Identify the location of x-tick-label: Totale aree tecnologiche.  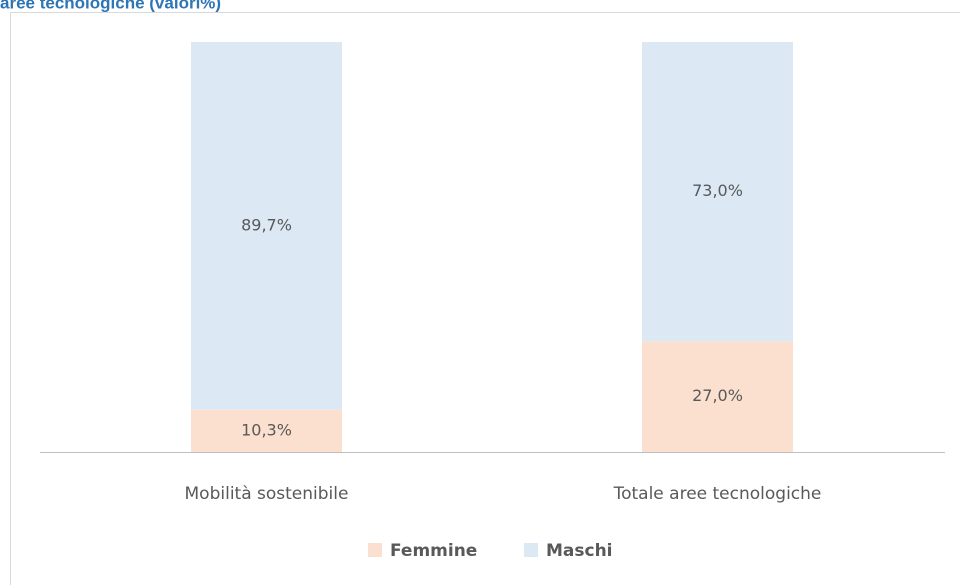
(717, 494).